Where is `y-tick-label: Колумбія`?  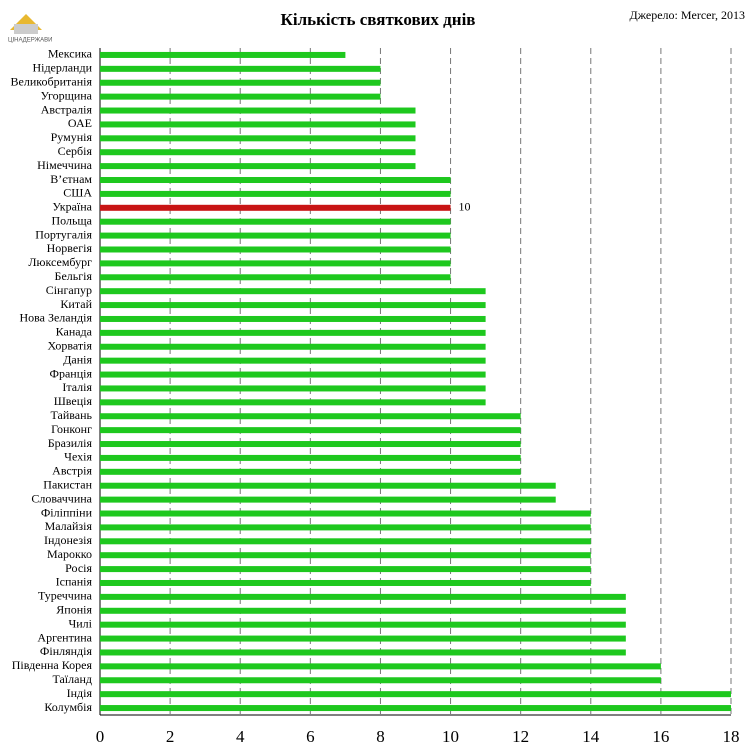 y-tick-label: Колумбія is located at coordinates (68, 707).